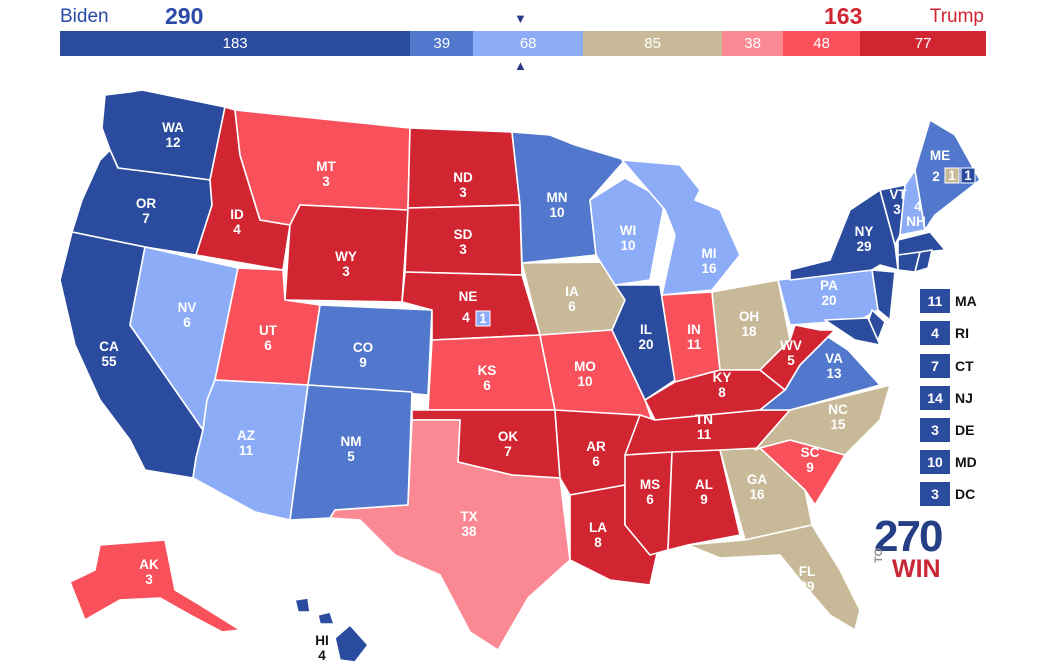 The width and height of the screenshot is (1050, 670). What do you see at coordinates (520, 65) in the screenshot?
I see `270-marker-up-icon: ▲` at bounding box center [520, 65].